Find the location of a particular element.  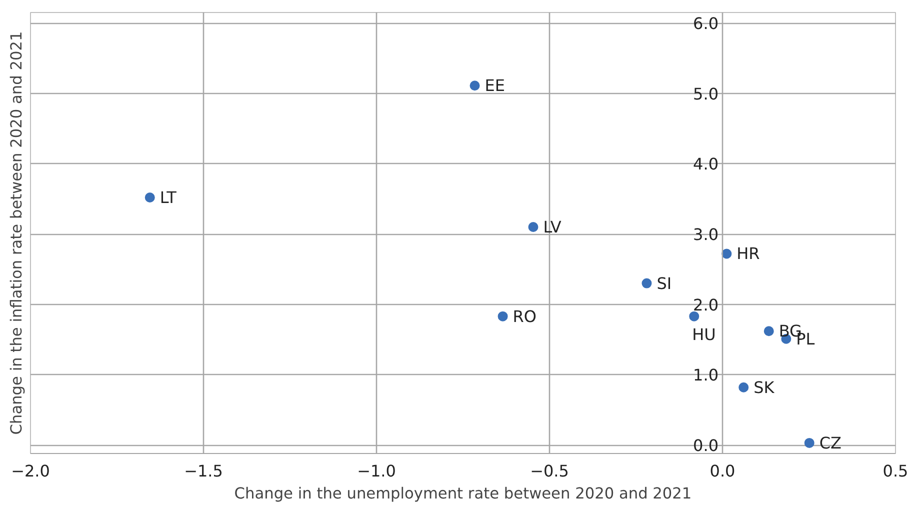

annotation: SK is located at coordinates (764, 387).